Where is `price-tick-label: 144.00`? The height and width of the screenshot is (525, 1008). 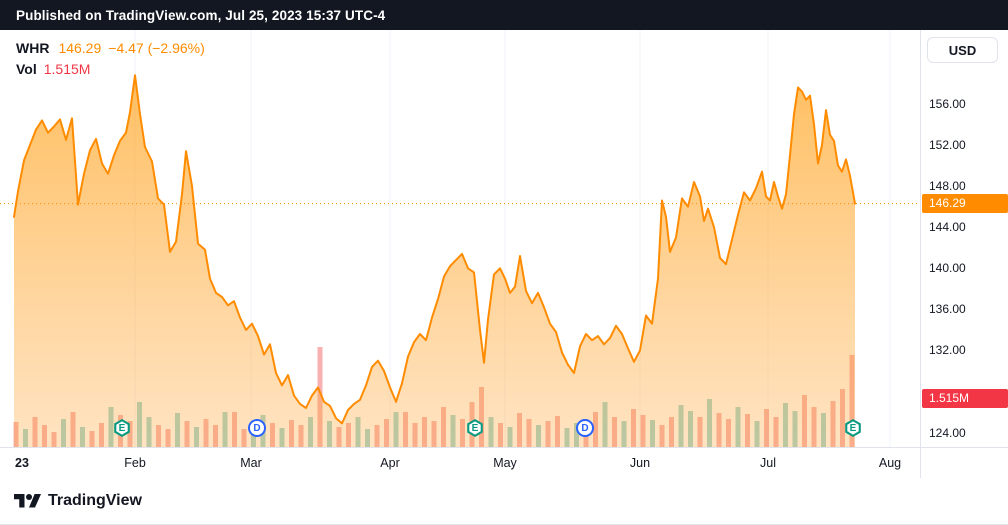 price-tick-label: 144.00 is located at coordinates (947, 227).